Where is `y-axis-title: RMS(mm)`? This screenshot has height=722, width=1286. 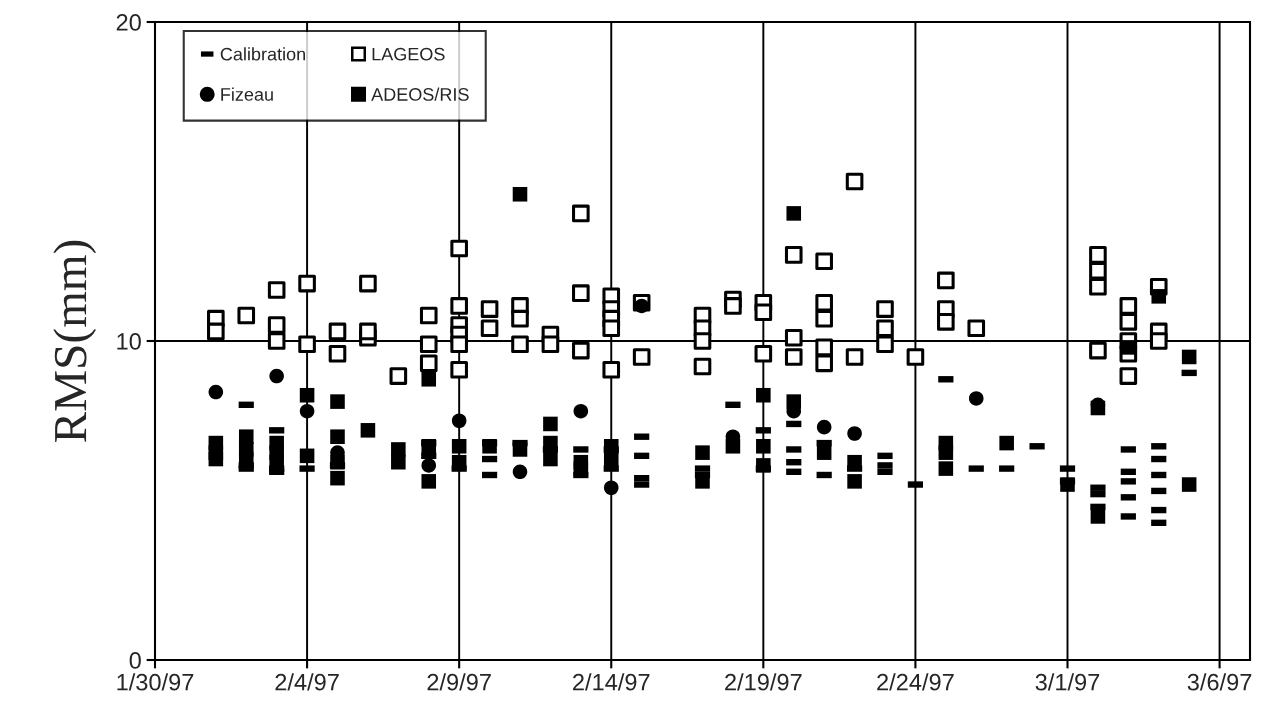
y-axis-title: RMS(mm) is located at coordinates (75, 341).